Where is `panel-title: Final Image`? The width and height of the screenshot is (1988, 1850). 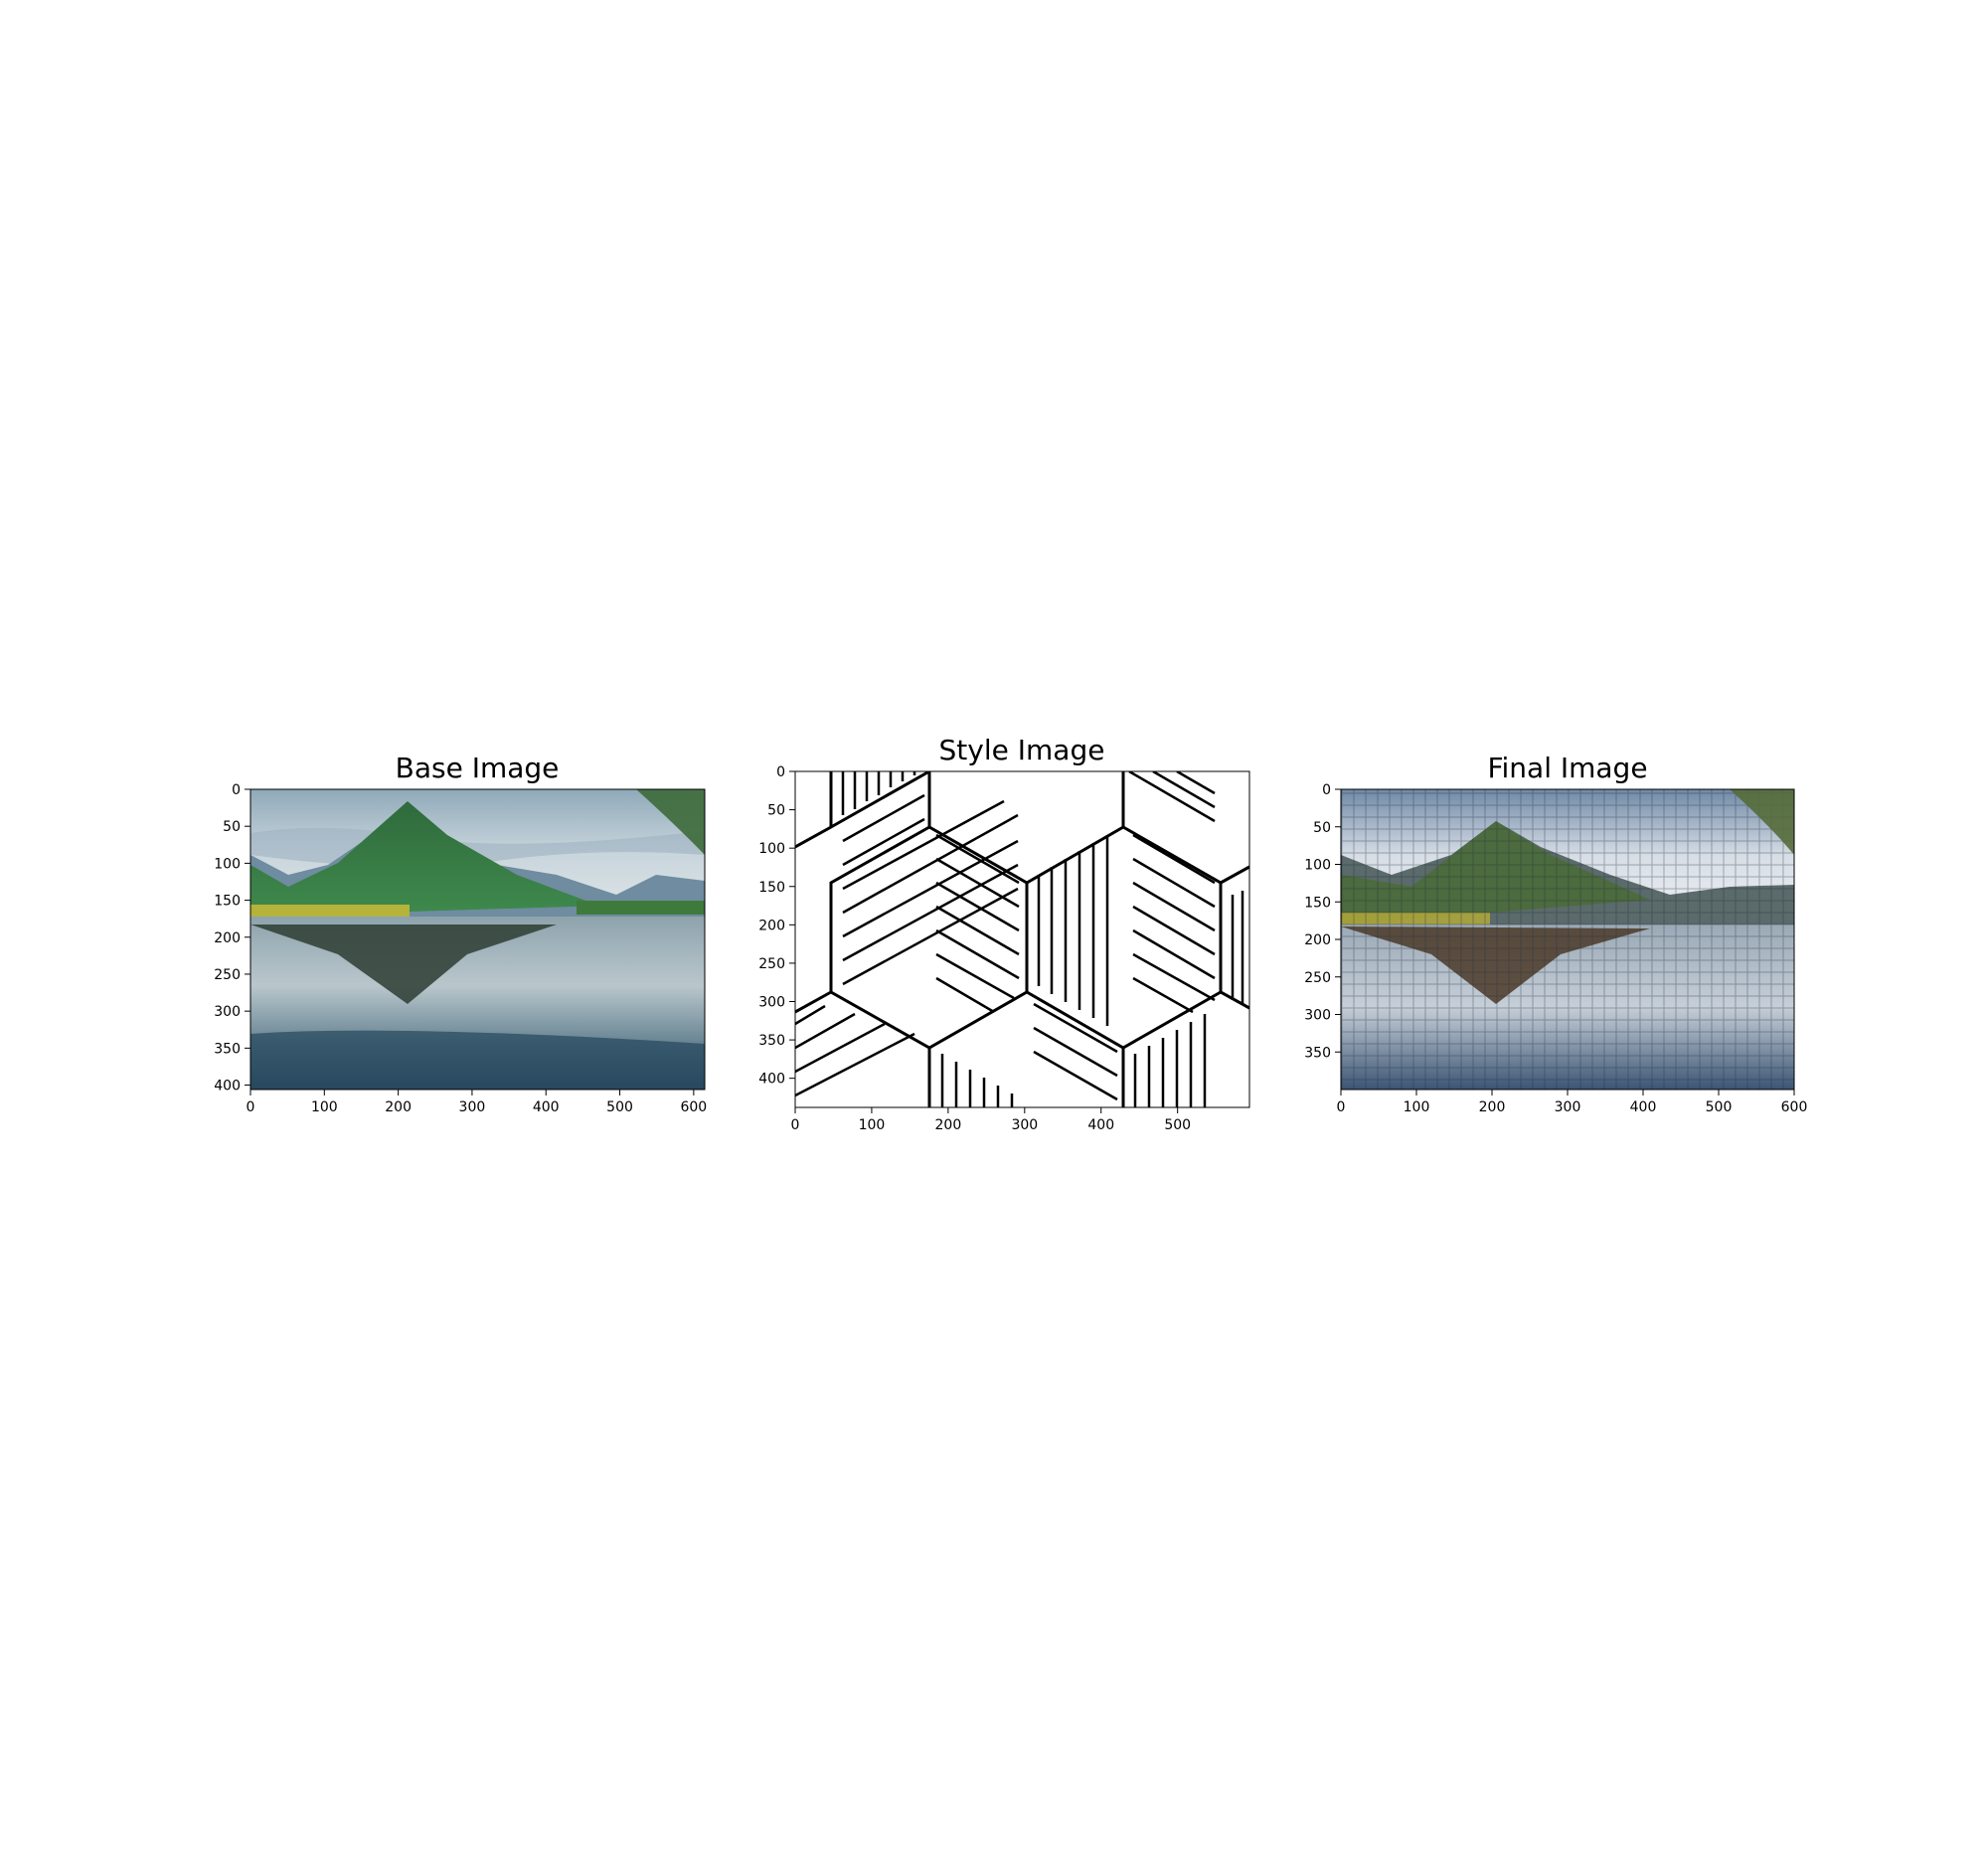
panel-title: Final Image is located at coordinates (1567, 768).